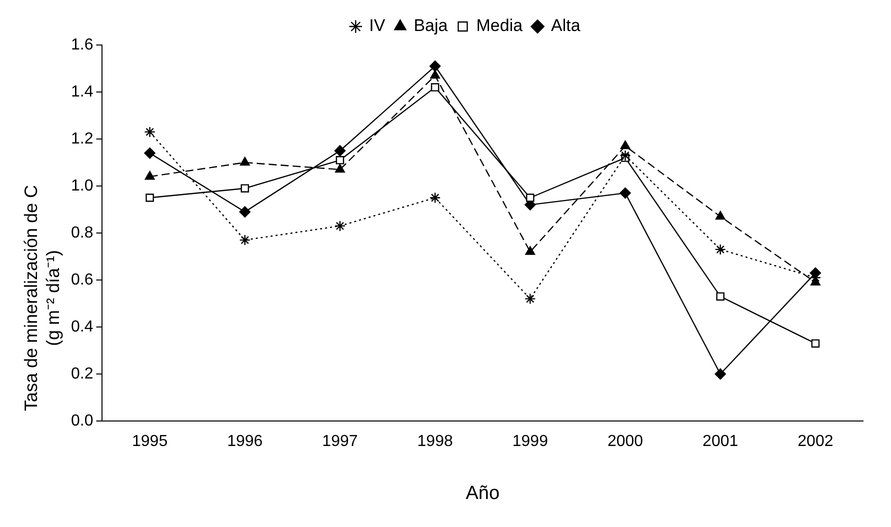 The image size is (891, 527). Describe the element at coordinates (82, 421) in the screenshot. I see `y-tick-label: 0.0` at that location.